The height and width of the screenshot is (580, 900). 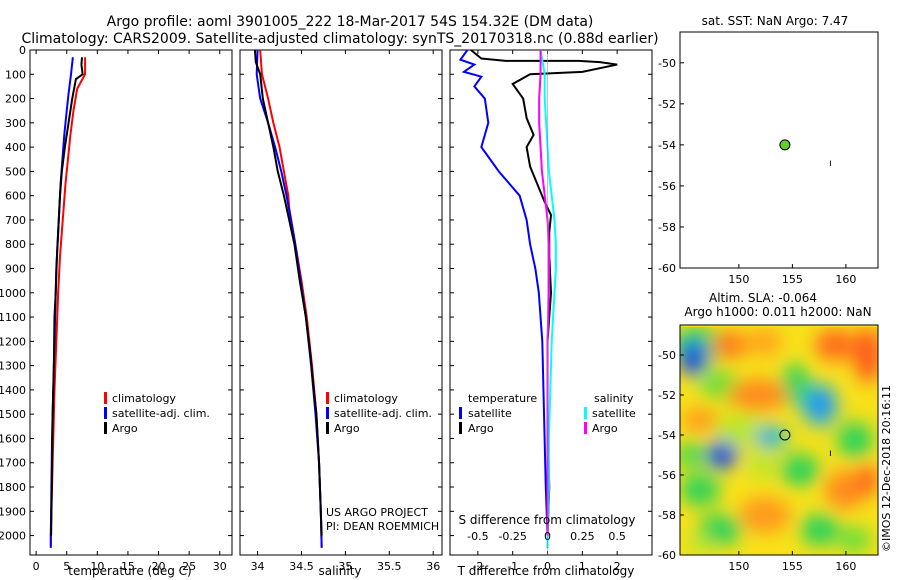 What do you see at coordinates (258, 566) in the screenshot?
I see `x-tick-label: 34` at bounding box center [258, 566].